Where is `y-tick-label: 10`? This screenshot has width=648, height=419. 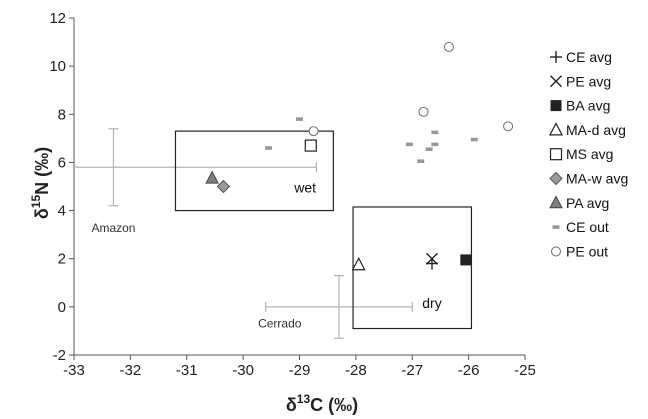 y-tick-label: 10 is located at coordinates (57, 66).